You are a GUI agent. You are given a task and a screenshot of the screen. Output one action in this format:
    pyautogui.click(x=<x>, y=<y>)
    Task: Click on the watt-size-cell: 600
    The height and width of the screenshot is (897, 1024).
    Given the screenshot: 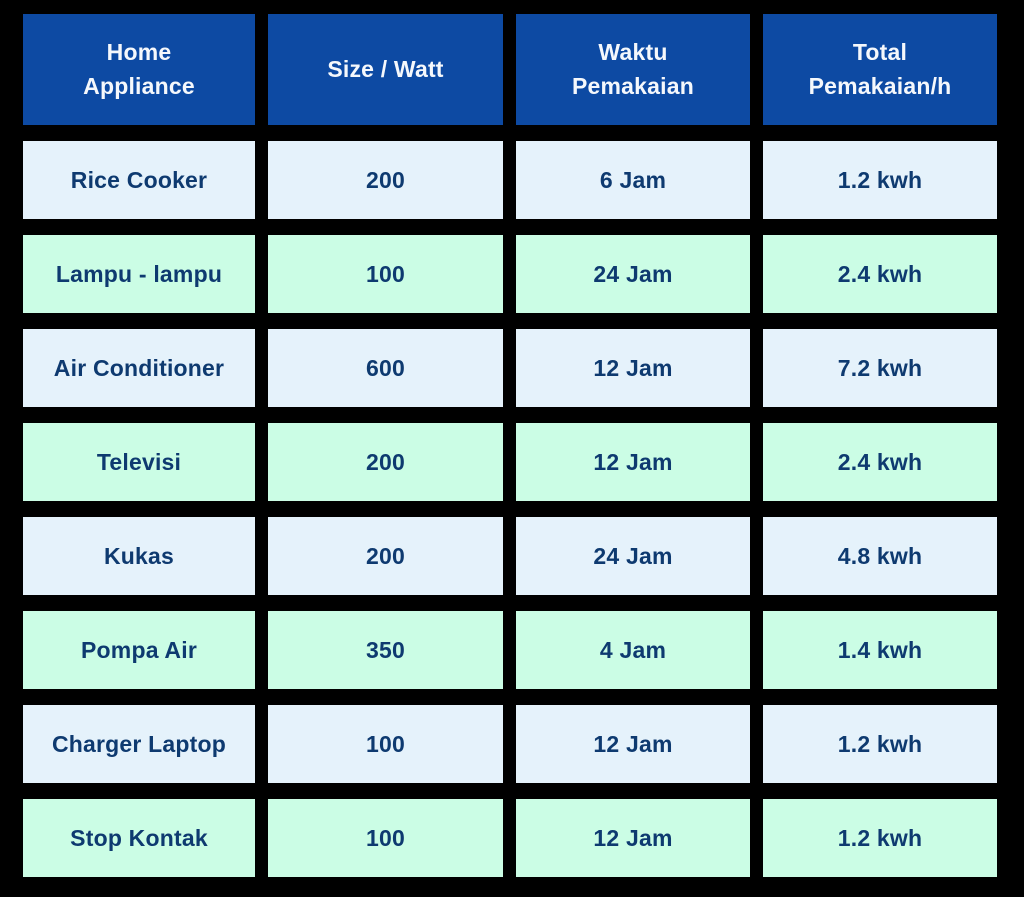 What is the action you would take?
    pyautogui.click(x=385, y=368)
    